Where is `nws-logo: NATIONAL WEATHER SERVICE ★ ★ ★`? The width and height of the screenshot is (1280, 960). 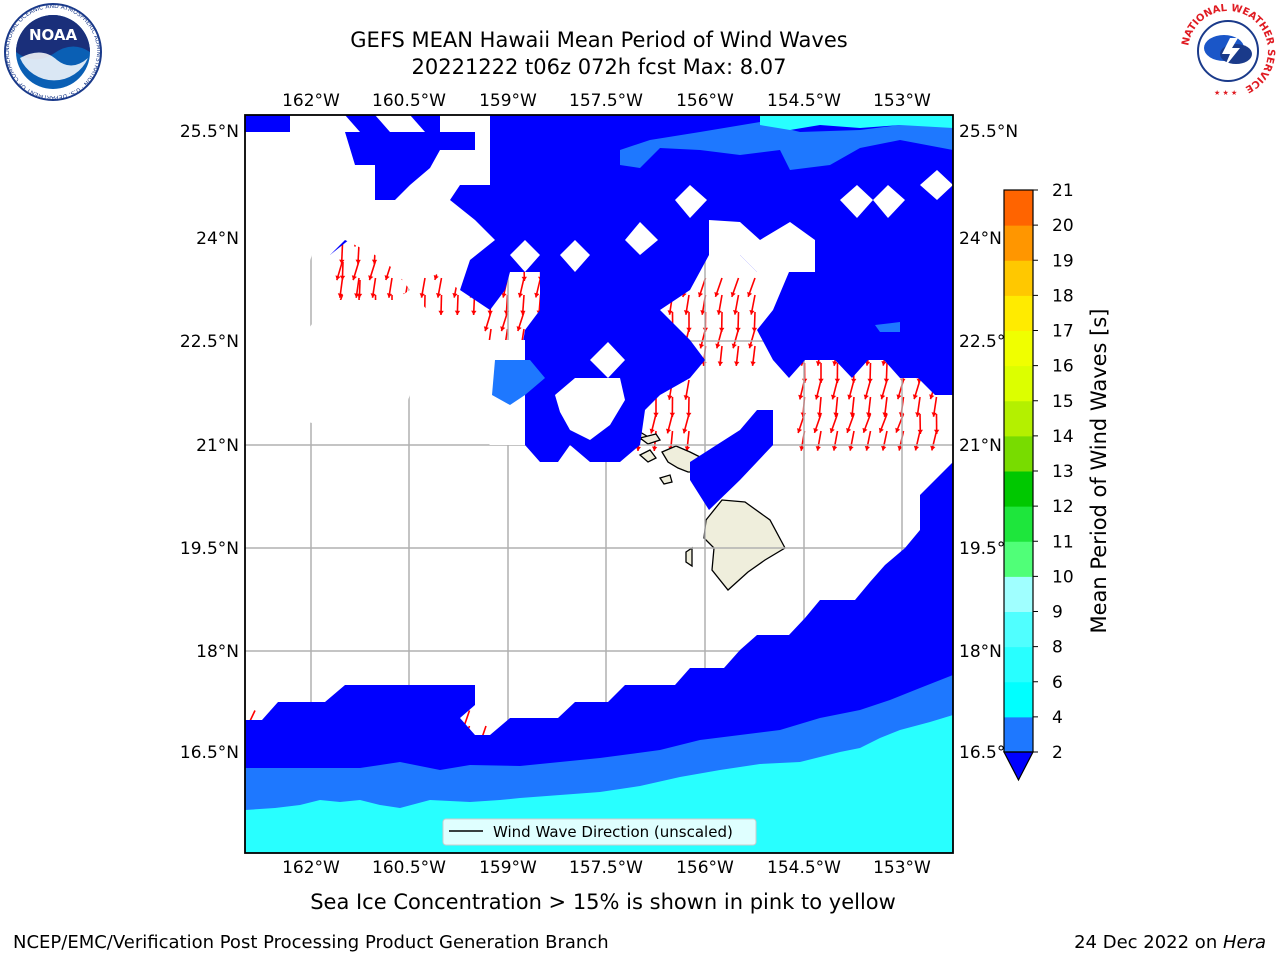
nws-logo: NATIONAL WEATHER SERVICE ★ ★ ★ is located at coordinates (1228, 50).